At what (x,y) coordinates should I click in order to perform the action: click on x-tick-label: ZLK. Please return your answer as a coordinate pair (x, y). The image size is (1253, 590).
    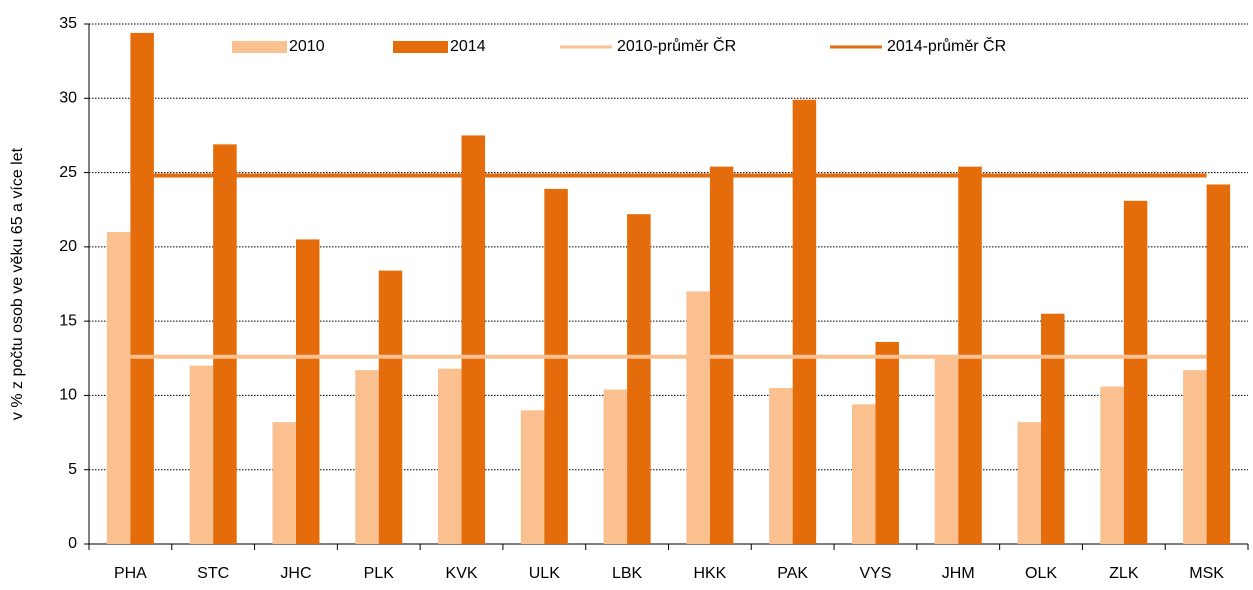
    Looking at the image, I should click on (1124, 573).